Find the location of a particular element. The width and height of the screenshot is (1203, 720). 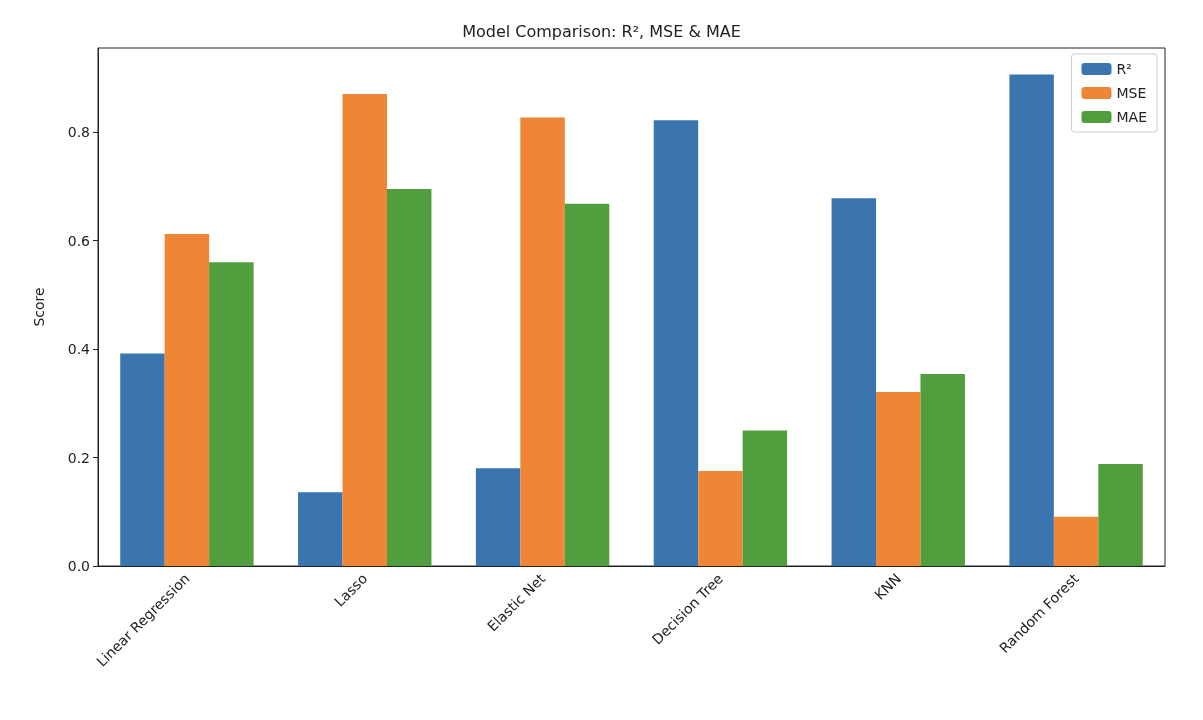

y-axis-title: Score is located at coordinates (39, 307).